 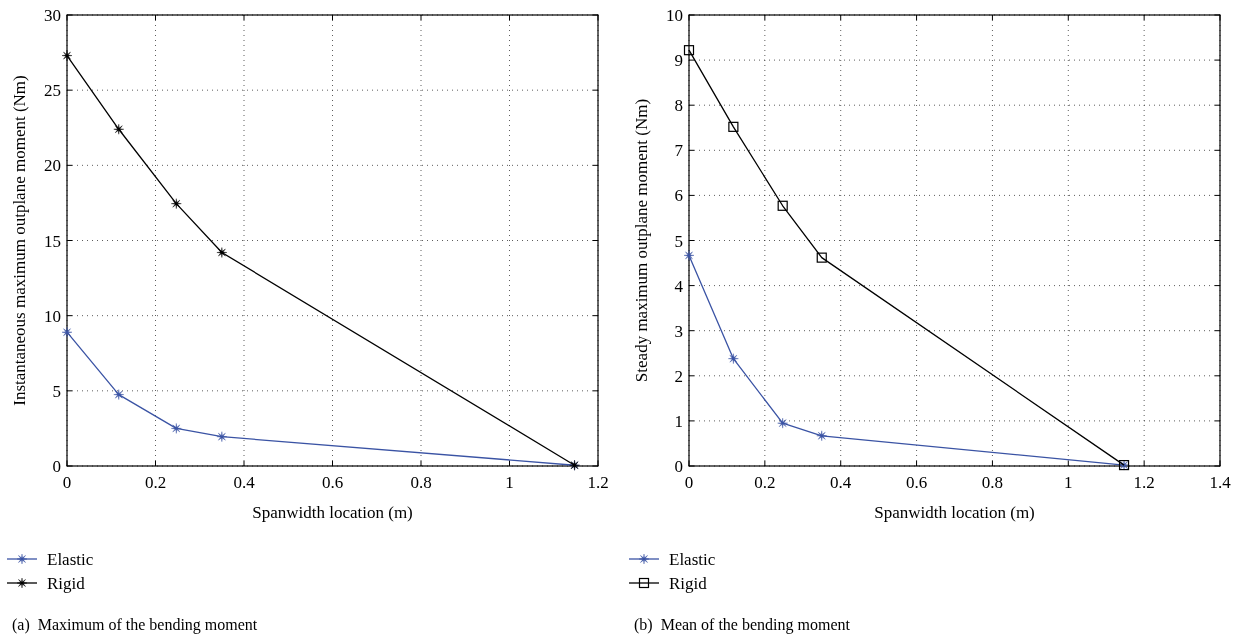 What do you see at coordinates (678, 196) in the screenshot?
I see `y-tick-label: 6` at bounding box center [678, 196].